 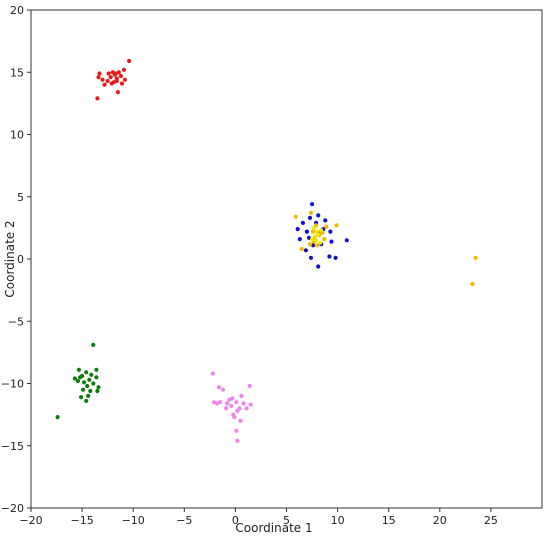 I want to click on y-tick-label: −15, so click(x=12, y=446).